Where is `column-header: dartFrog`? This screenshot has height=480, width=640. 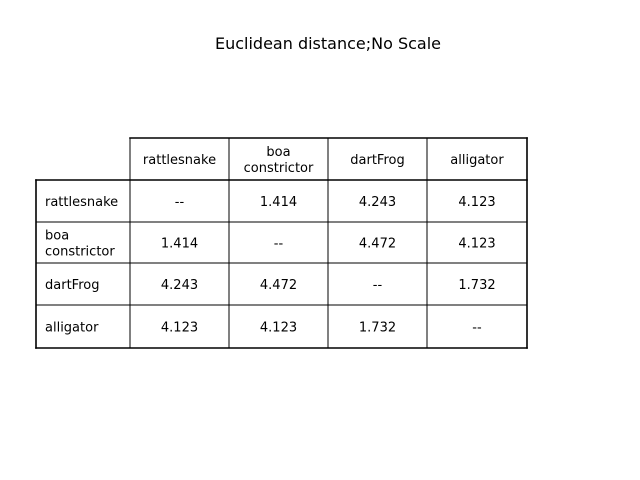
column-header: dartFrog is located at coordinates (377, 160).